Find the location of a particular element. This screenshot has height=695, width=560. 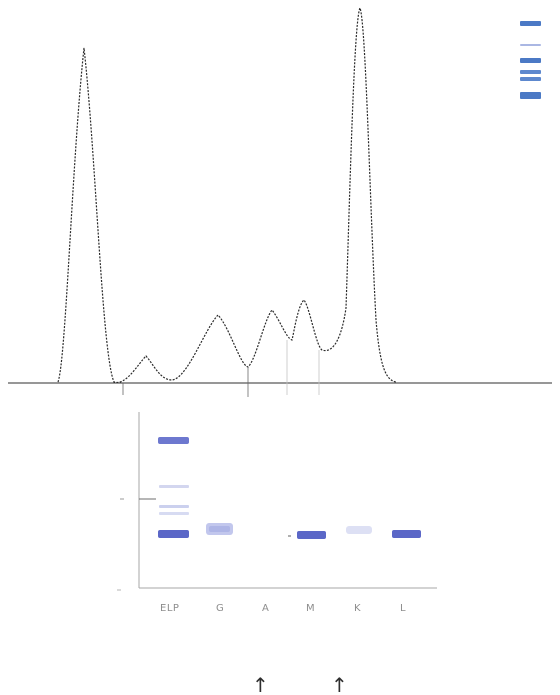

elp-lower-band is located at coordinates (173, 534).